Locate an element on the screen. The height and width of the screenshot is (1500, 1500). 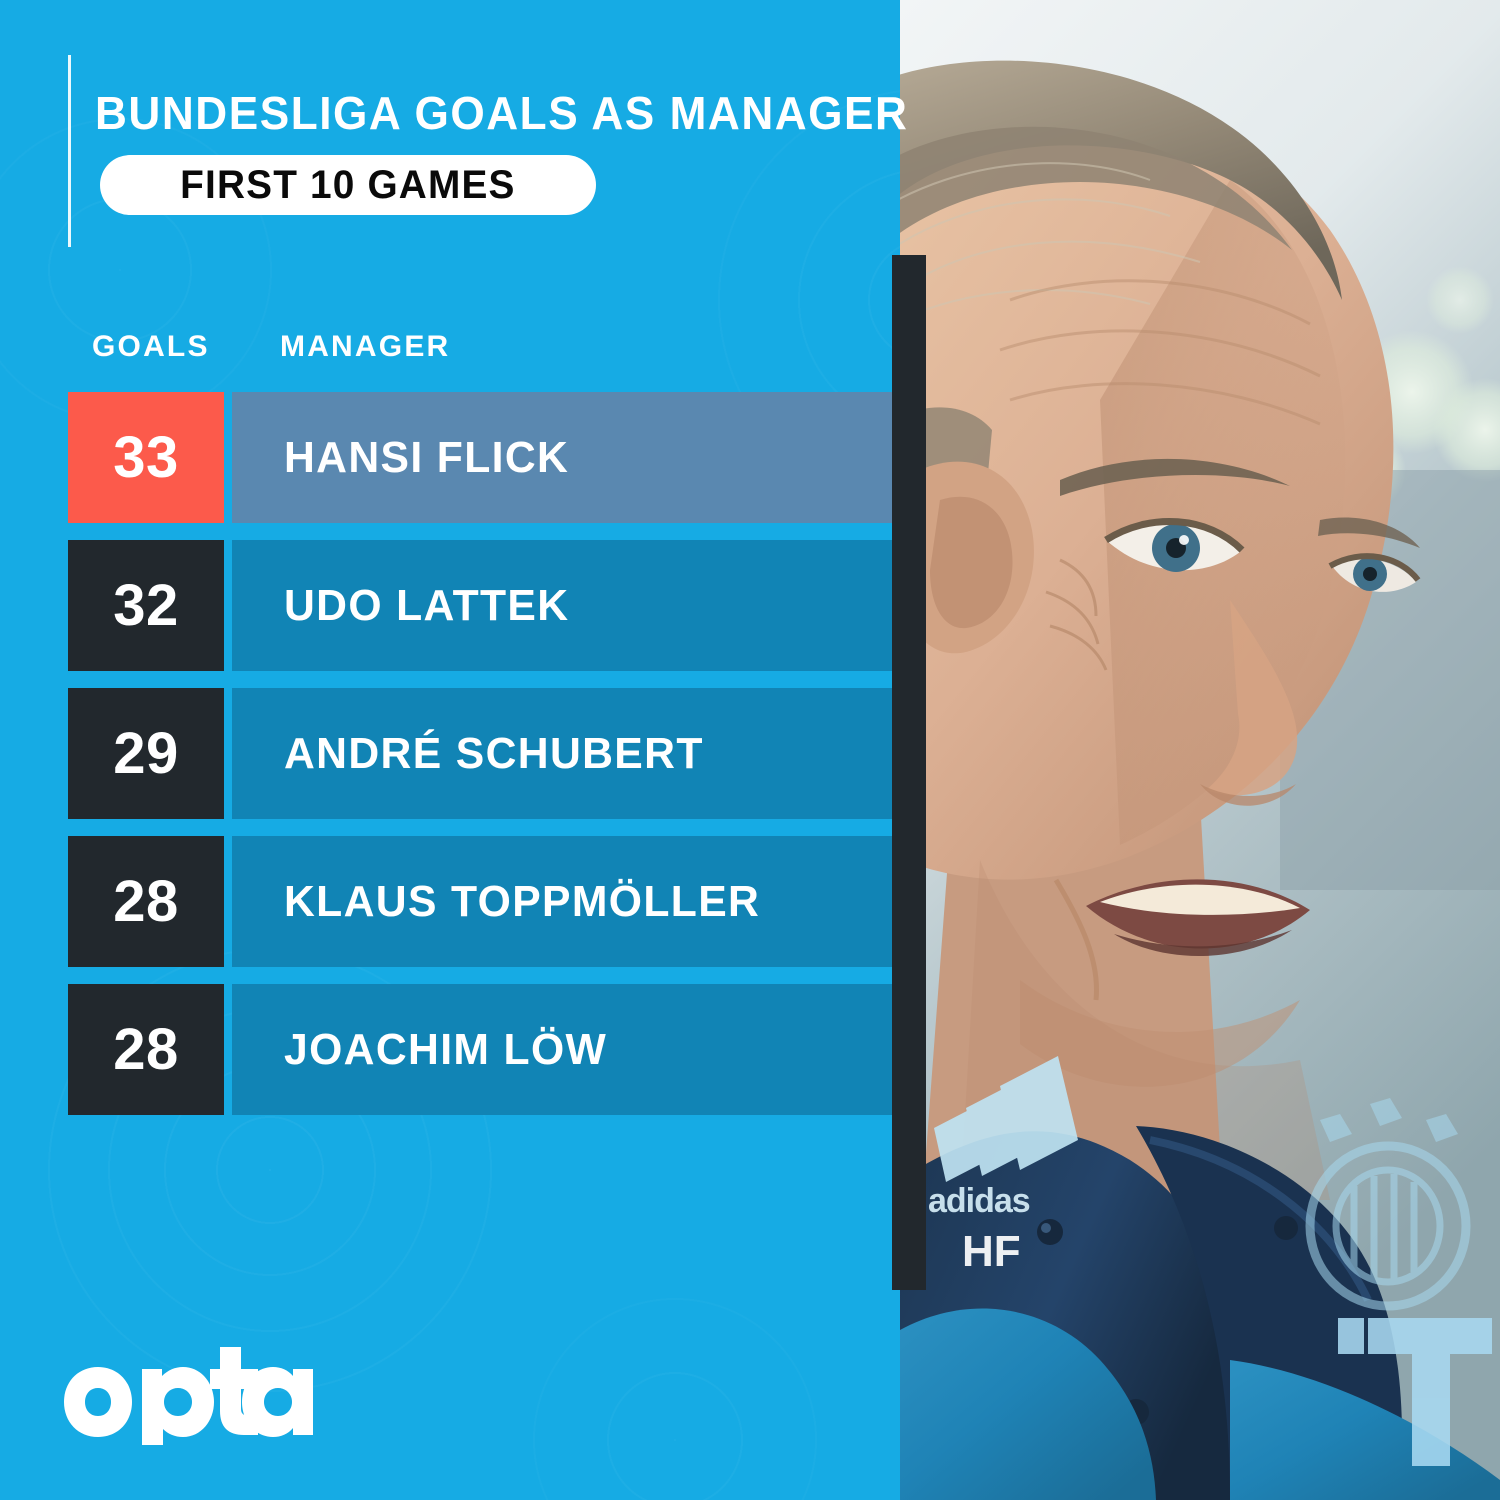
goals-badge: 29 is located at coordinates (146, 753).